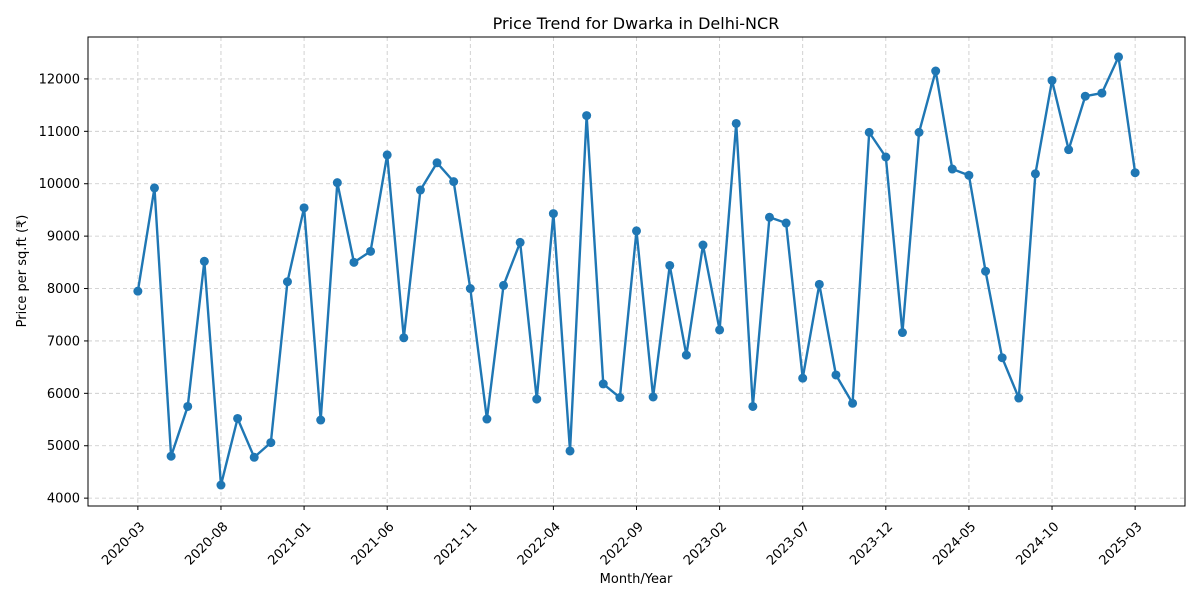 The image size is (1200, 604). I want to click on x-tick-label: 2021-01, so click(289, 543).